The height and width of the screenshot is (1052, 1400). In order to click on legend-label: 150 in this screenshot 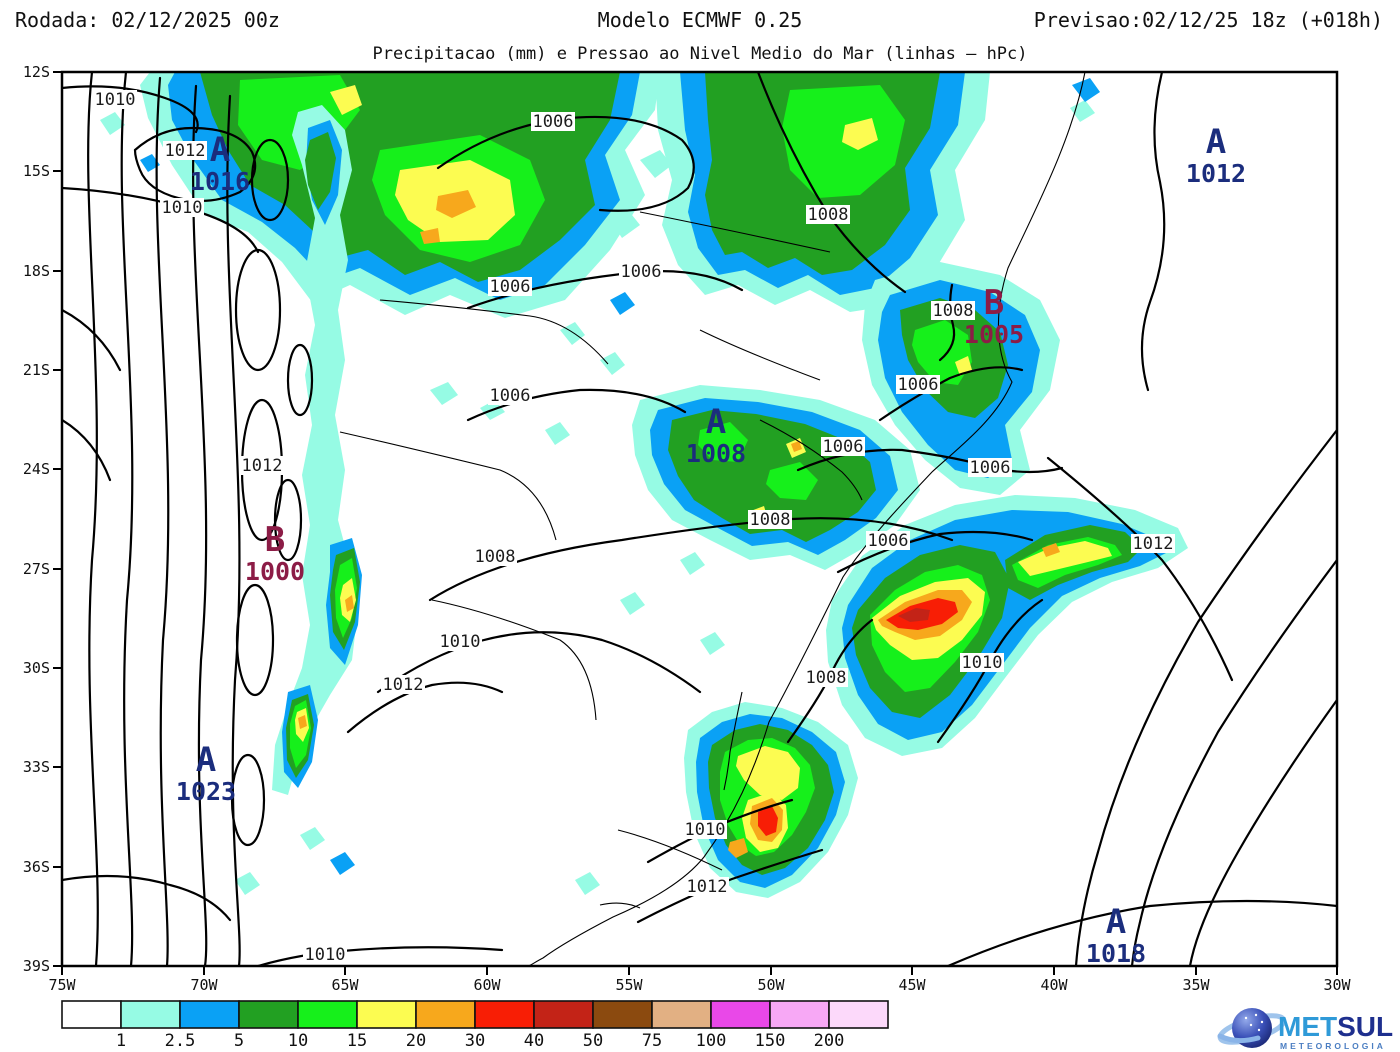, I will do `click(770, 1041)`.